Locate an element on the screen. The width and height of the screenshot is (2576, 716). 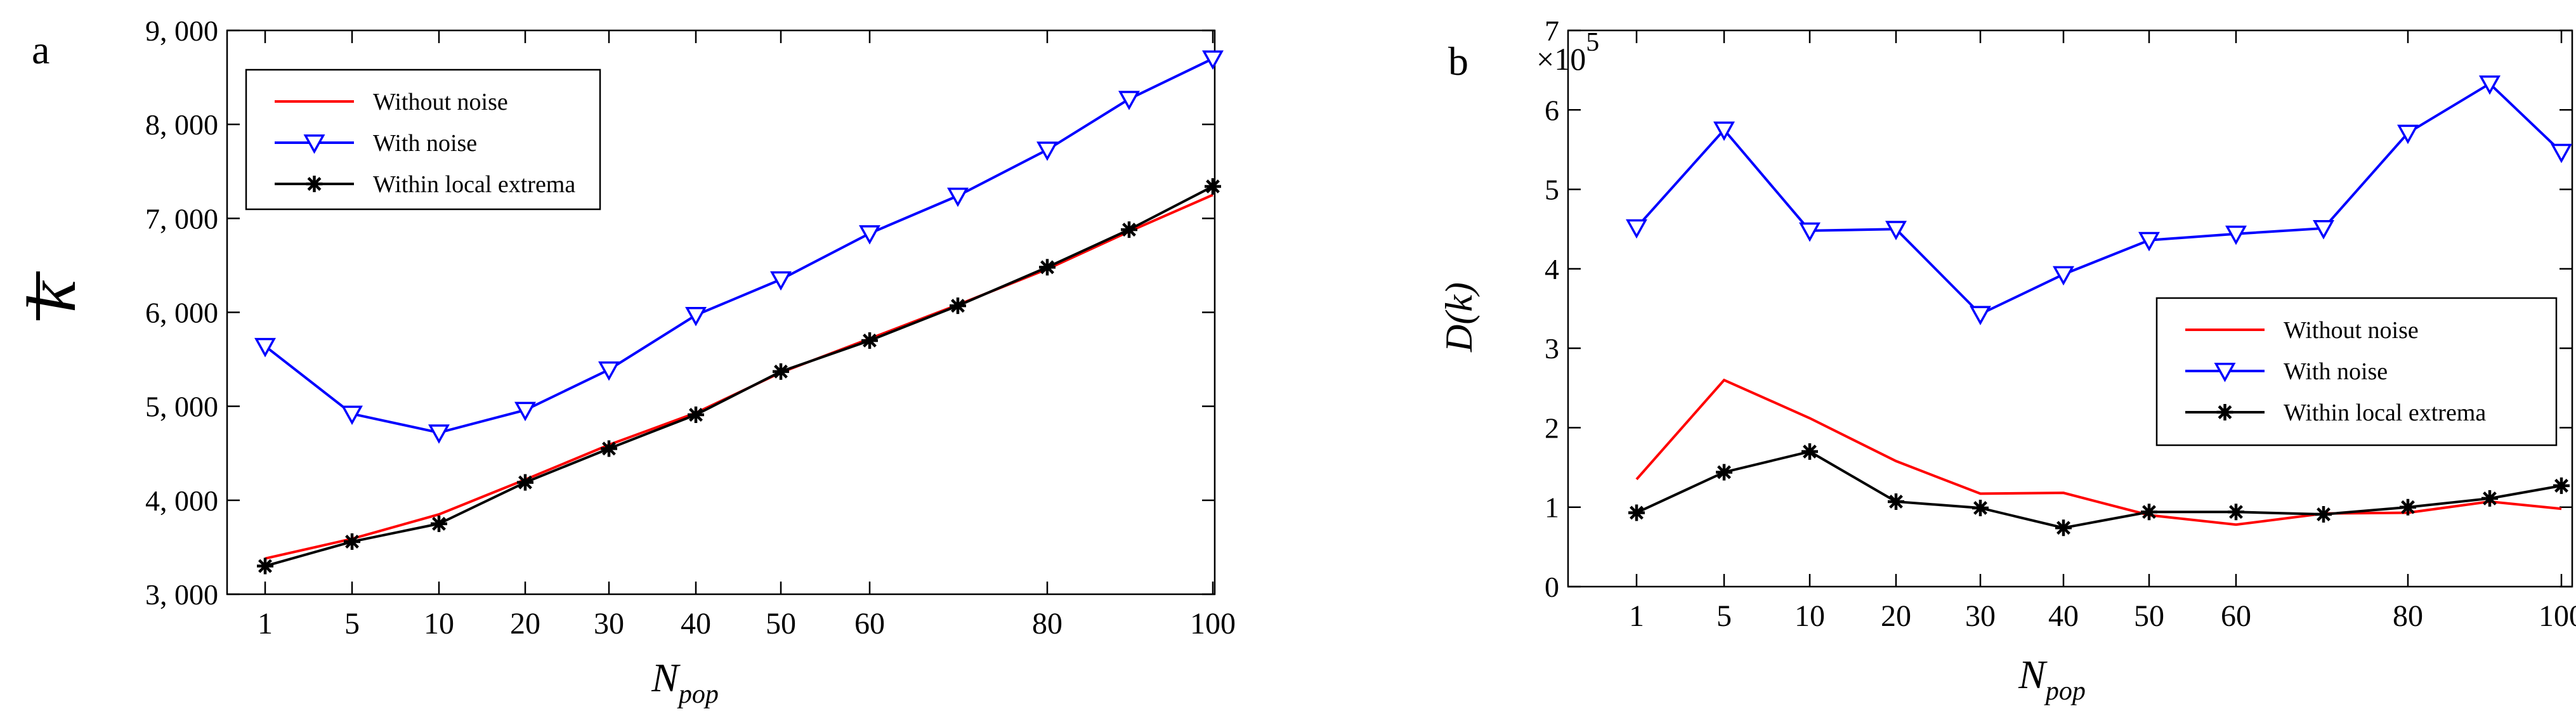
series-within-local-extrema is located at coordinates (2099, 490).